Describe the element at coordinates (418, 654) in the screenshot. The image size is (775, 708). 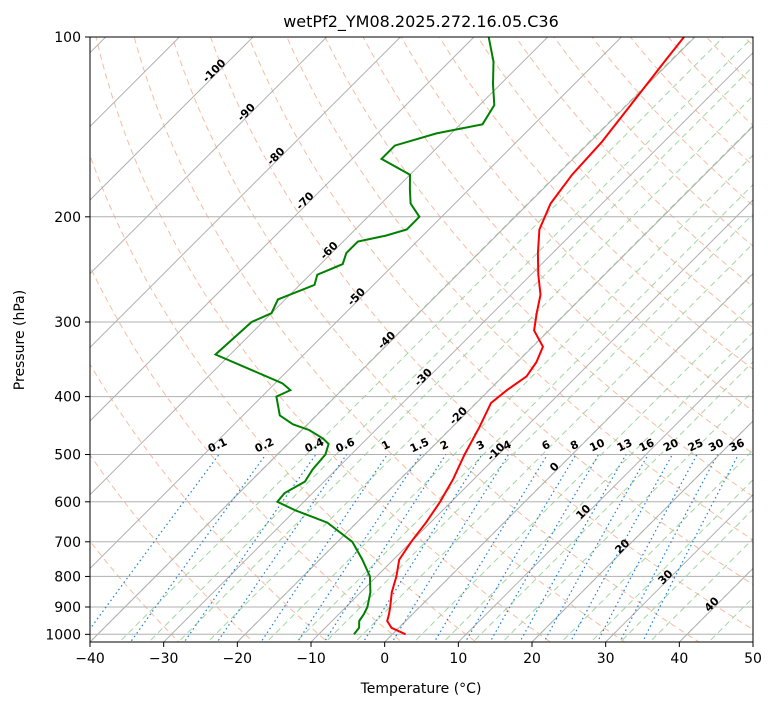
I see `x-axis: −40 −30 −20 −10 0 10 20 30 40 50` at that location.